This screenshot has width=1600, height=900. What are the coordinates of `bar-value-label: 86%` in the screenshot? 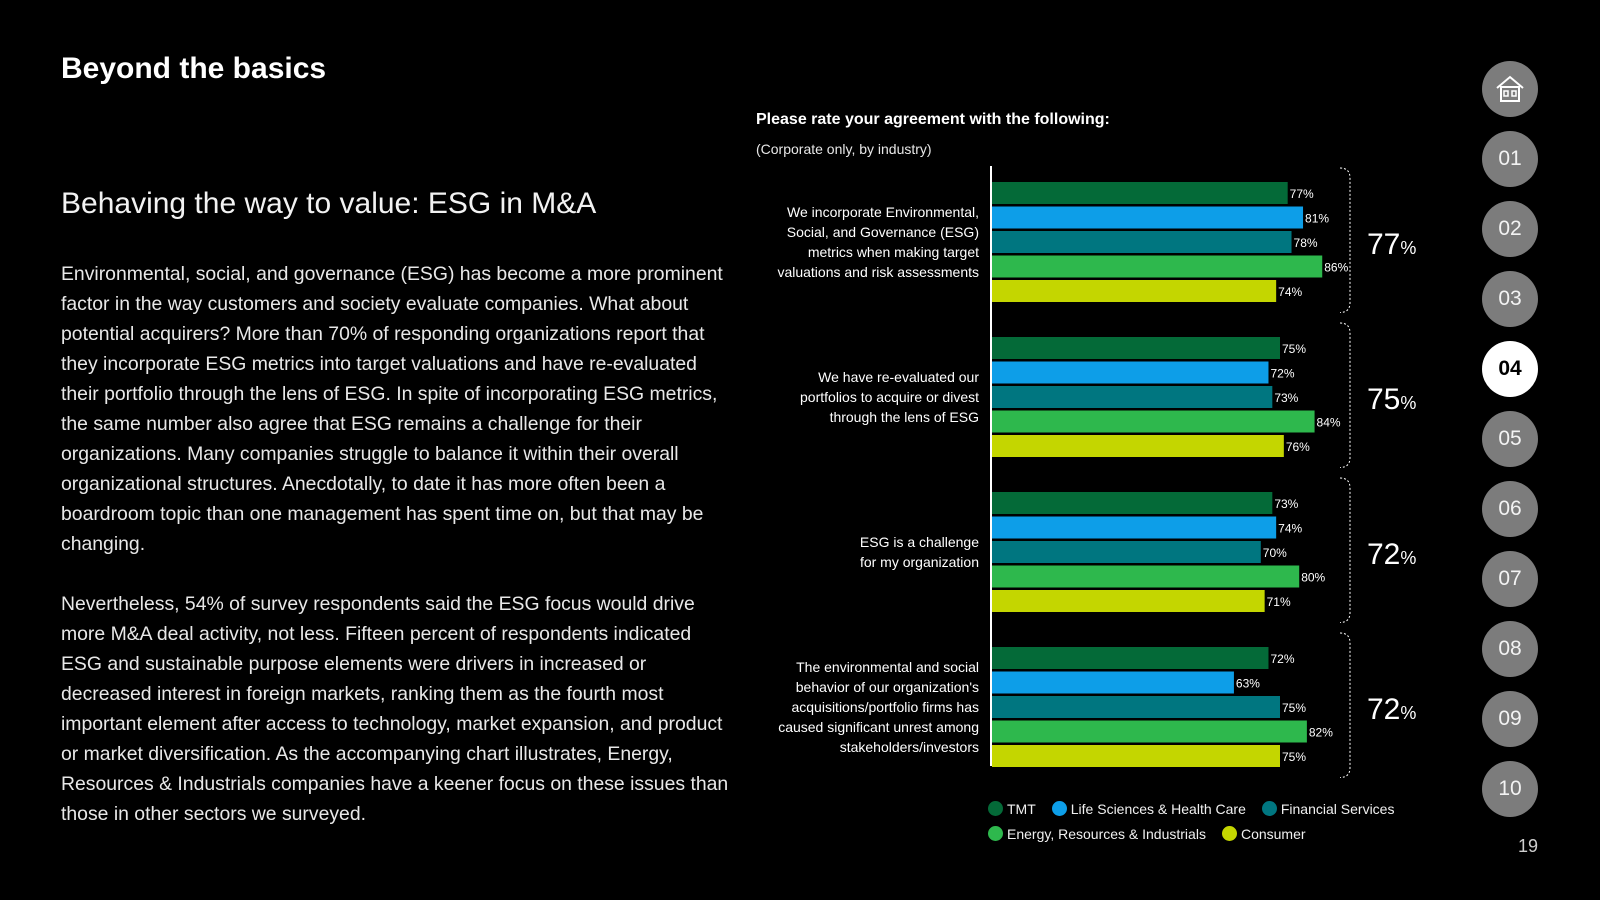 It's located at (1336, 268).